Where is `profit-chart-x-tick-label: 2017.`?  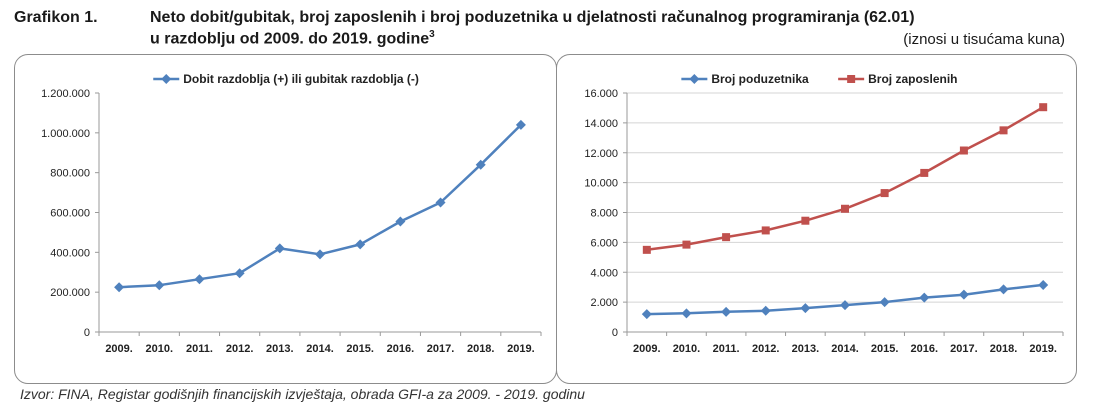
profit-chart-x-tick-label: 2017. is located at coordinates (441, 349).